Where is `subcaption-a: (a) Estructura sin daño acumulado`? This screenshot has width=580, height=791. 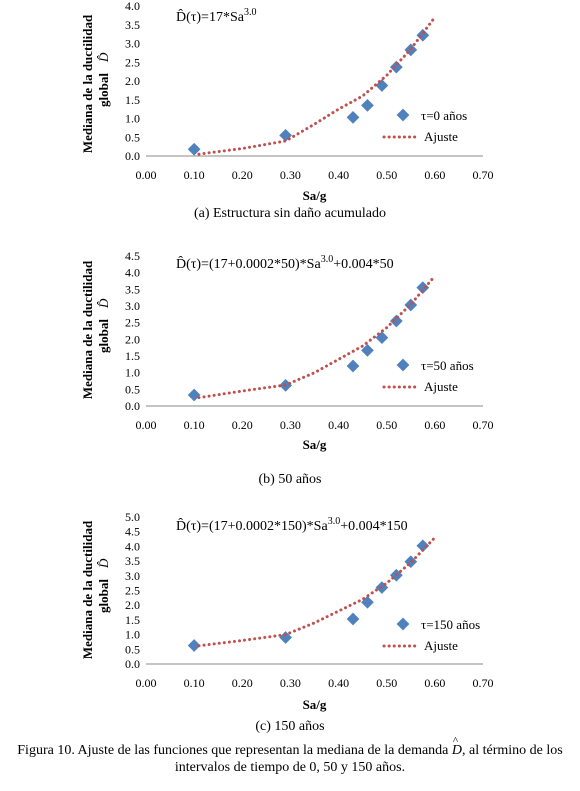
subcaption-a: (a) Estructura sin daño acumulado is located at coordinates (290, 213).